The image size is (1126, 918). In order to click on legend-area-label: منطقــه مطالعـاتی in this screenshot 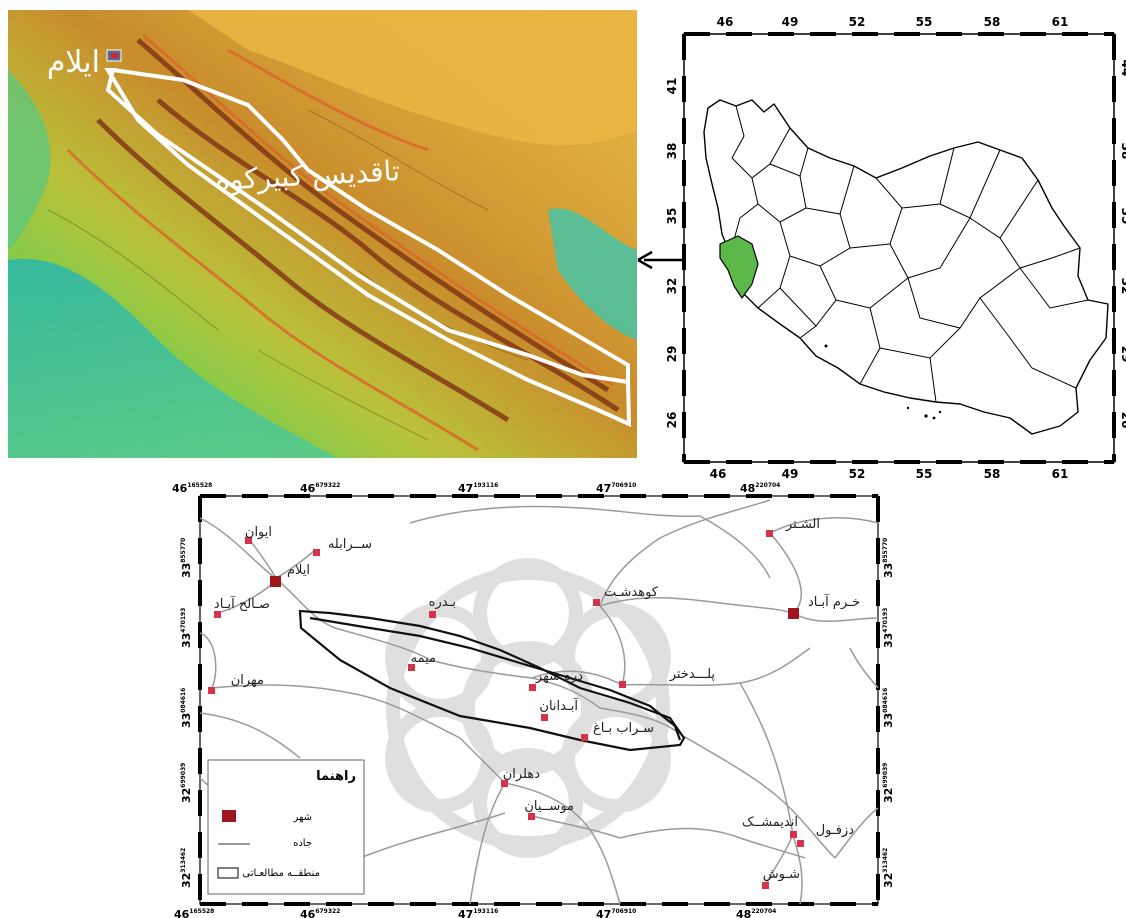, I will do `click(281, 873)`.